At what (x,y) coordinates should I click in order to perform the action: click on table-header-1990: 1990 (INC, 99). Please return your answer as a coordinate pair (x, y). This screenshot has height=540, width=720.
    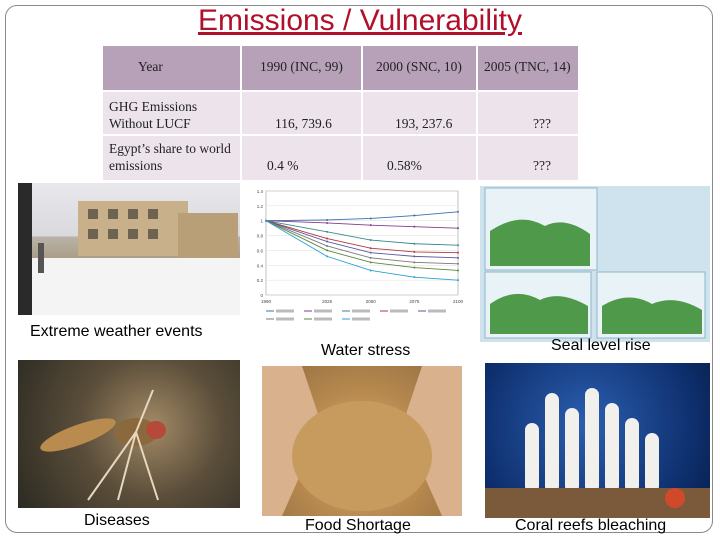
    Looking at the image, I should click on (301, 66).